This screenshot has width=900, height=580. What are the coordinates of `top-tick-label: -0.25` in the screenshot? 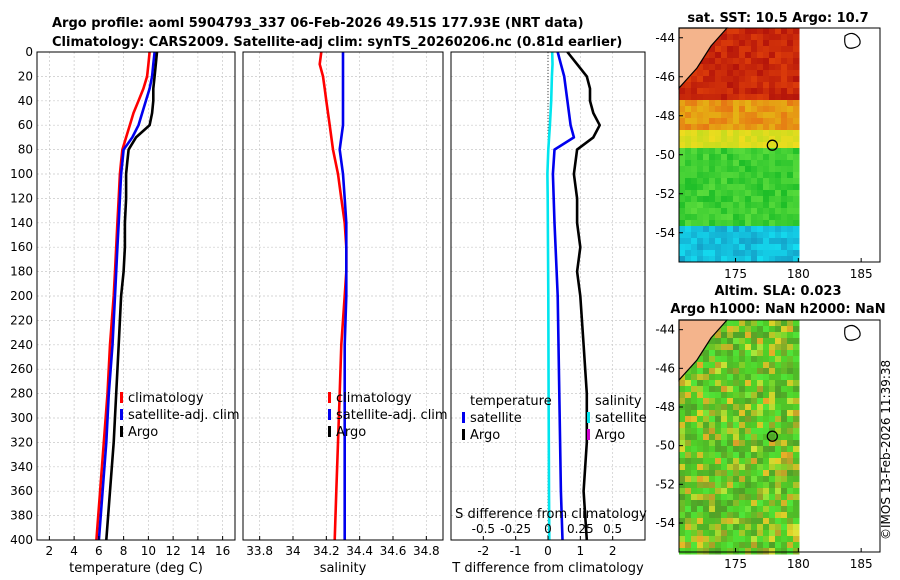 It's located at (515, 529).